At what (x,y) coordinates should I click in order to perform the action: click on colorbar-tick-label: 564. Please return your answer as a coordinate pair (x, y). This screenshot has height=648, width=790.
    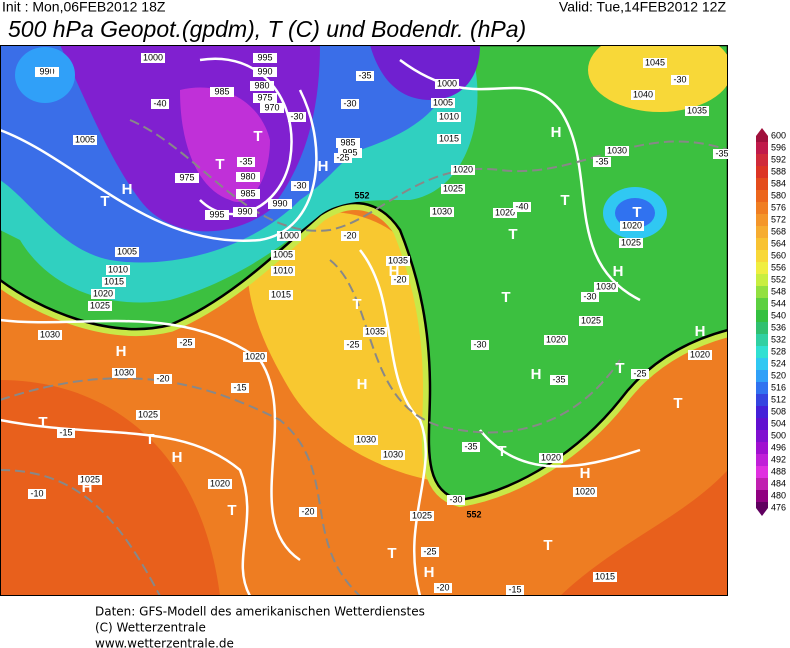
    Looking at the image, I should click on (778, 243).